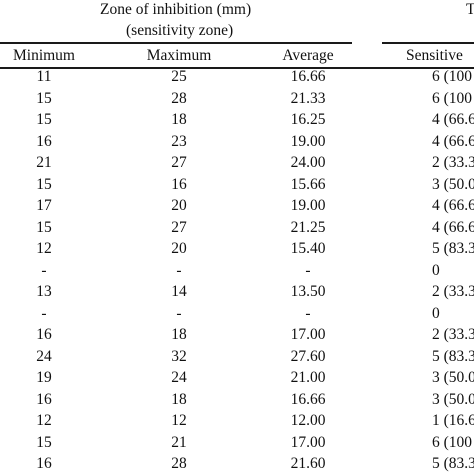 This screenshot has height=474, width=474. Describe the element at coordinates (308, 248) in the screenshot. I see `cell-average: 15.40` at that location.